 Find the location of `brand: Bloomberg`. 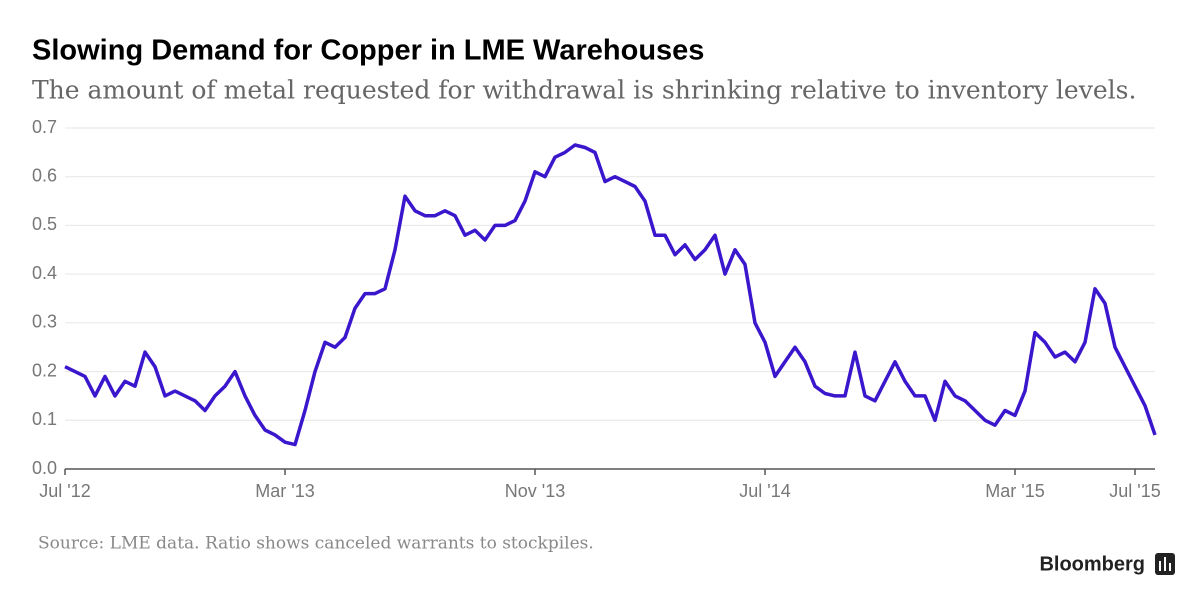

brand: Bloomberg is located at coordinates (1092, 564).